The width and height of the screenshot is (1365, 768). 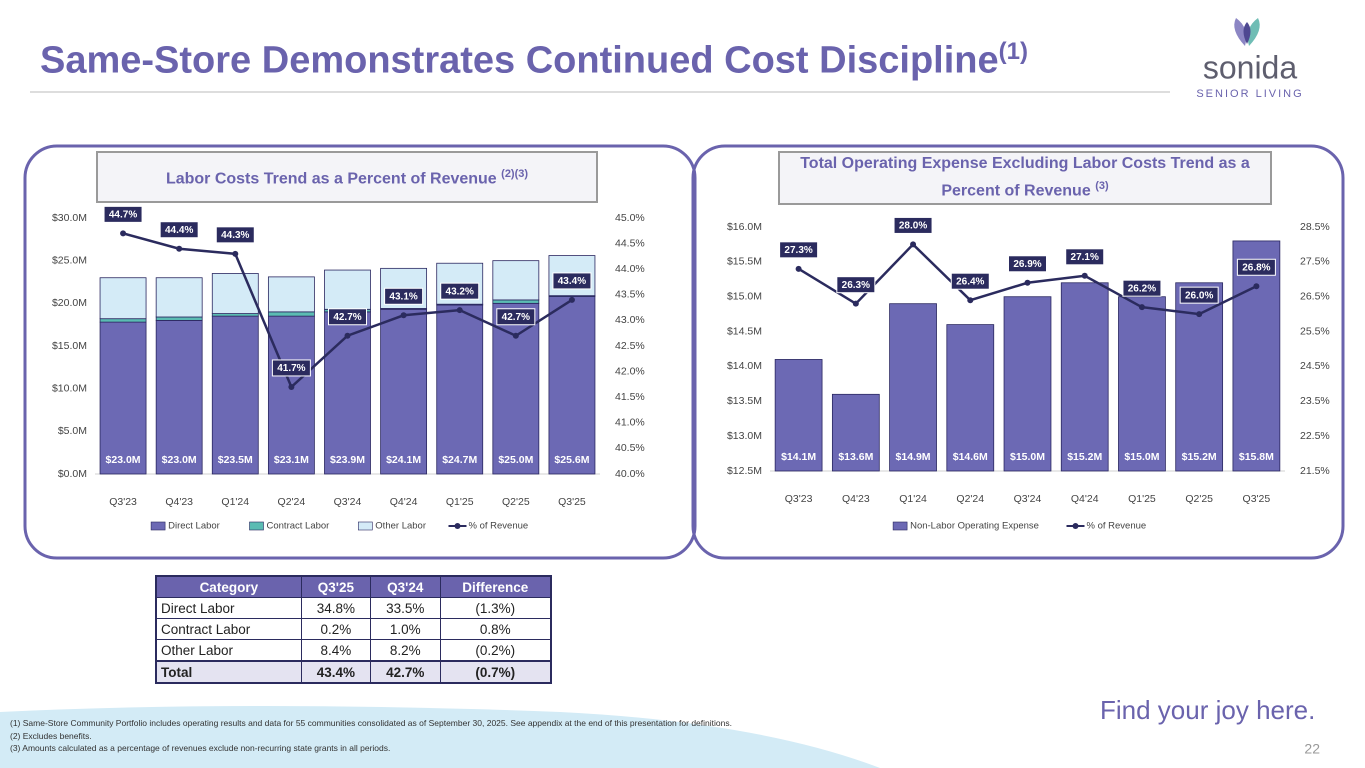 I want to click on y-tick-label: $30.0M, so click(x=69, y=218).